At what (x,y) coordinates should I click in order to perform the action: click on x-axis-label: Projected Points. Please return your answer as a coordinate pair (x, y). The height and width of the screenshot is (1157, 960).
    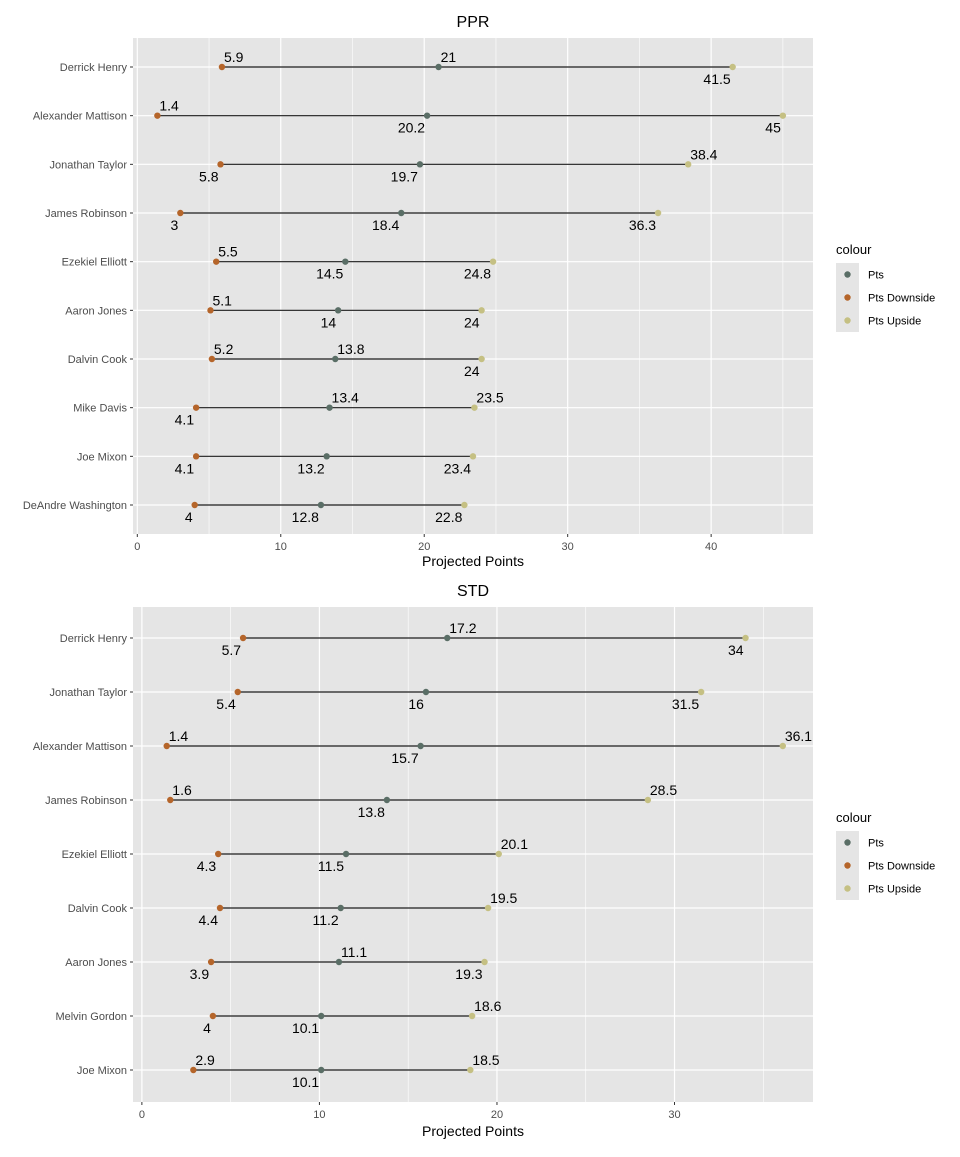
    Looking at the image, I should click on (473, 1131).